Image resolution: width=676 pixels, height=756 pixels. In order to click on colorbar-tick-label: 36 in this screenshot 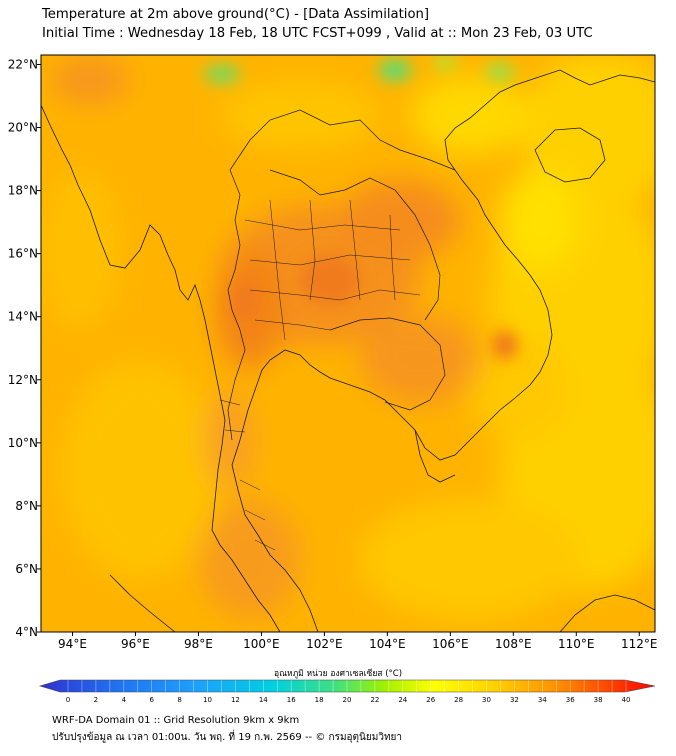, I will do `click(570, 700)`.